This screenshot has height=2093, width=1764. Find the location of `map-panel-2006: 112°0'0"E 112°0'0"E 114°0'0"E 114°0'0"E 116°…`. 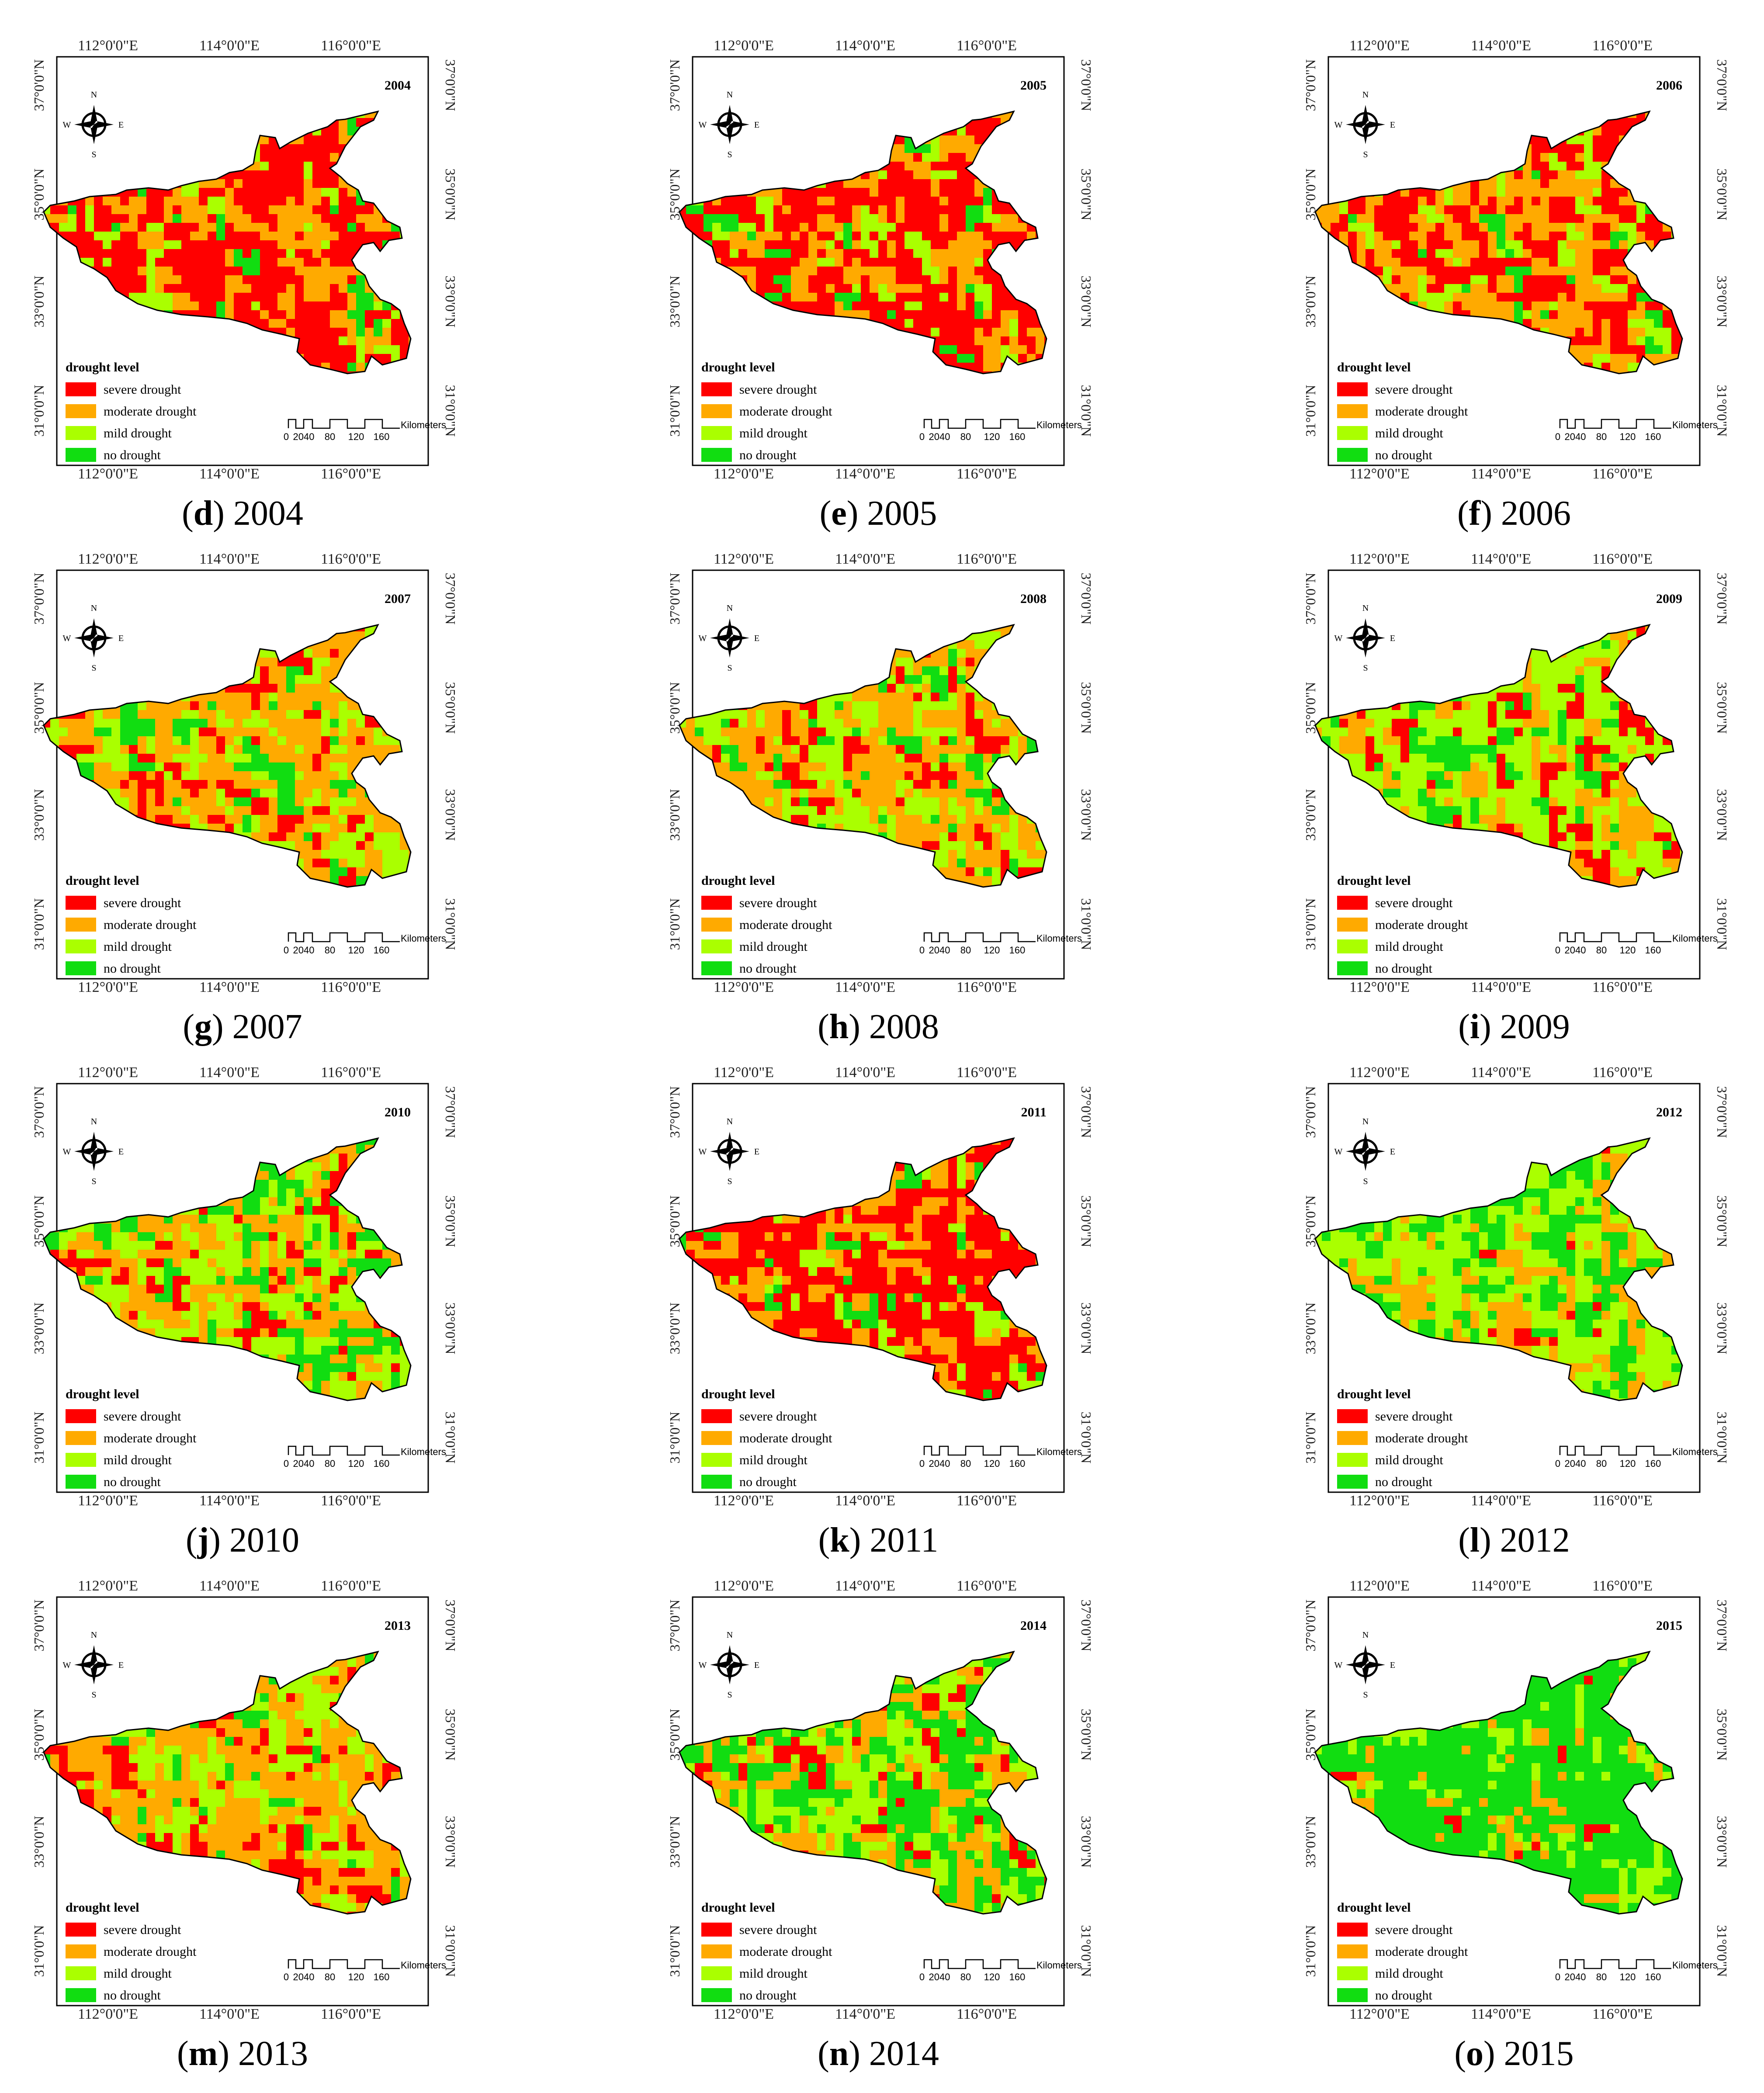

map-panel-2006: 112°0'0"E 112°0'0"E 114°0'0"E 114°0'0"E 116°… is located at coordinates (1514, 289).